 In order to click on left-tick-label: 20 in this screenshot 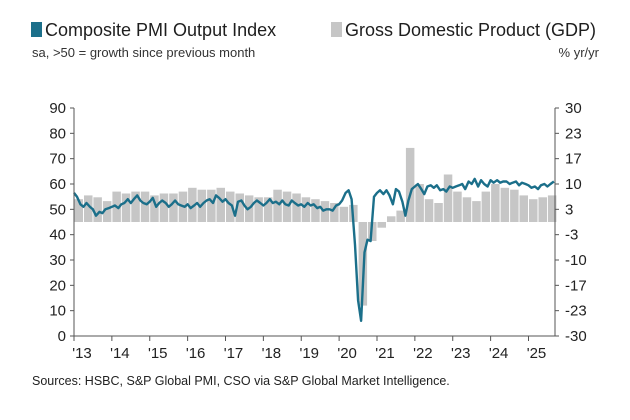, I will do `click(57, 285)`.